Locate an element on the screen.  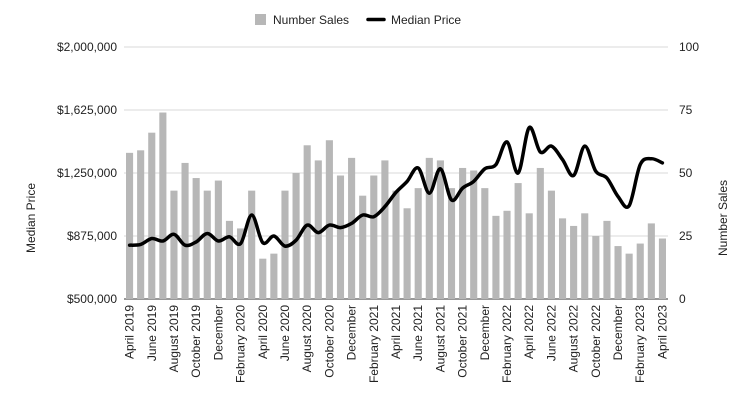
right-tick-label: 100 is located at coordinates (689, 47).